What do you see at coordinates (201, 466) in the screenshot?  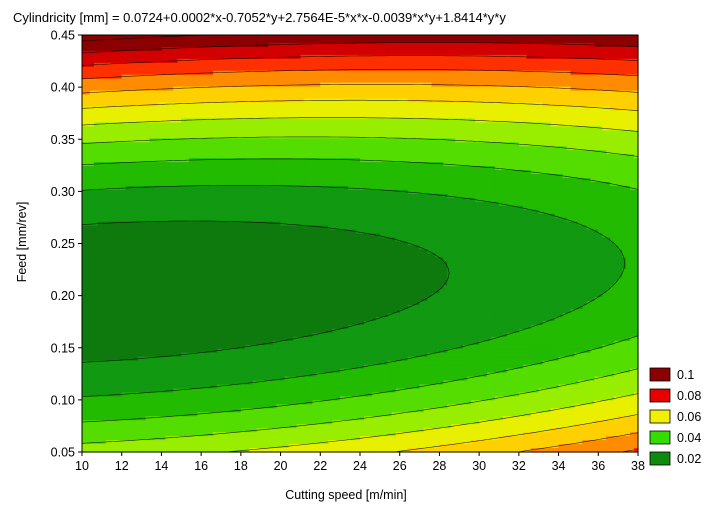 I see `x-tick-label: 16` at bounding box center [201, 466].